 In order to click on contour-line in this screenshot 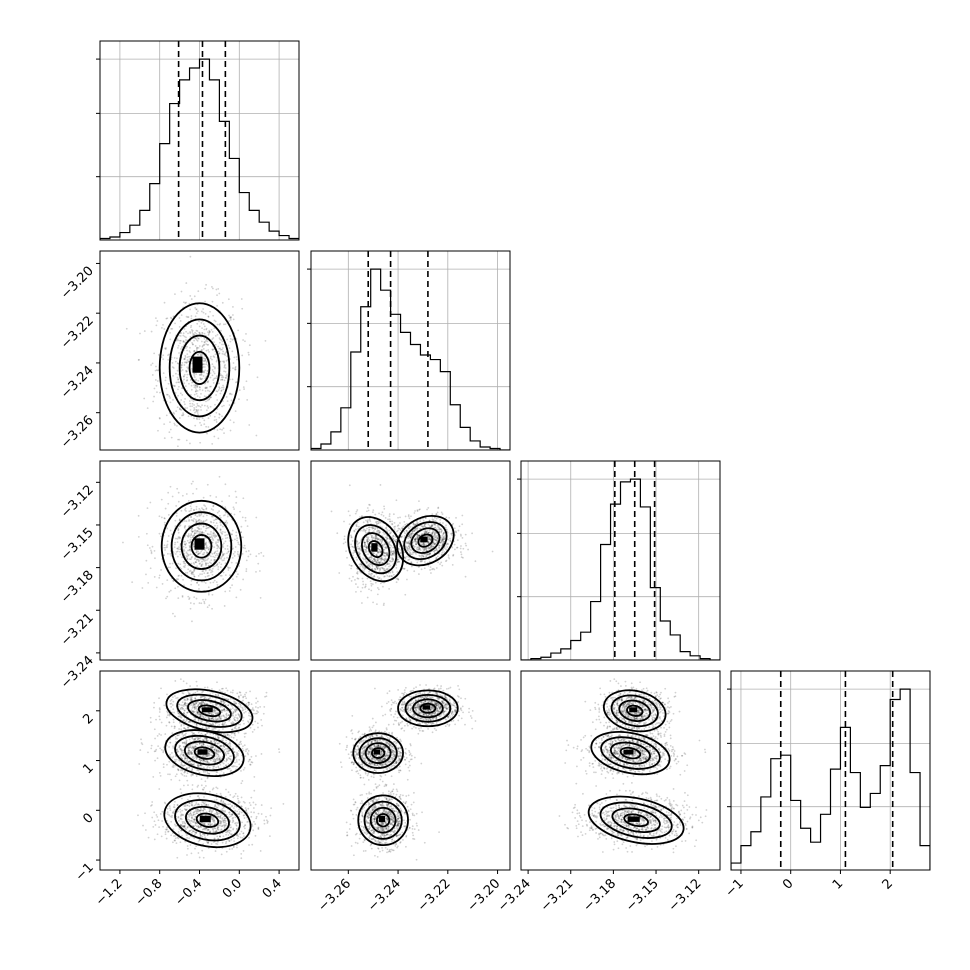, I will do `click(201, 546)`.